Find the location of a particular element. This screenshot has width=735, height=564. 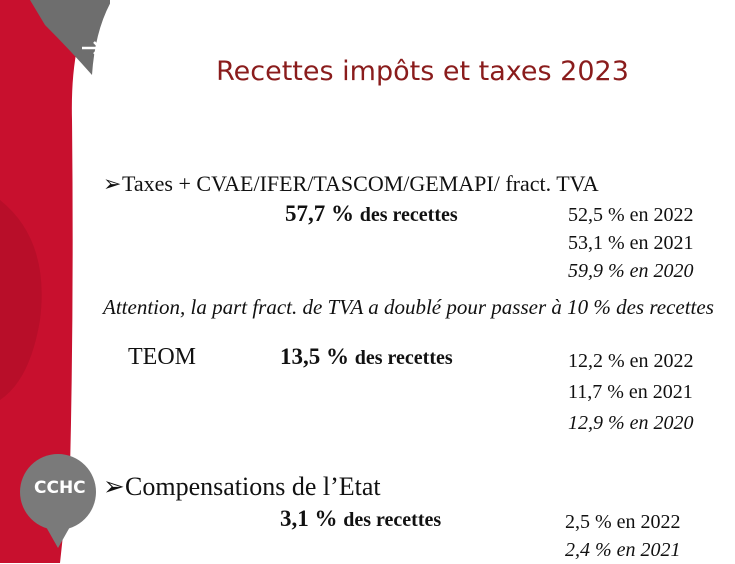

share-value: 3,1 % is located at coordinates (309, 518).